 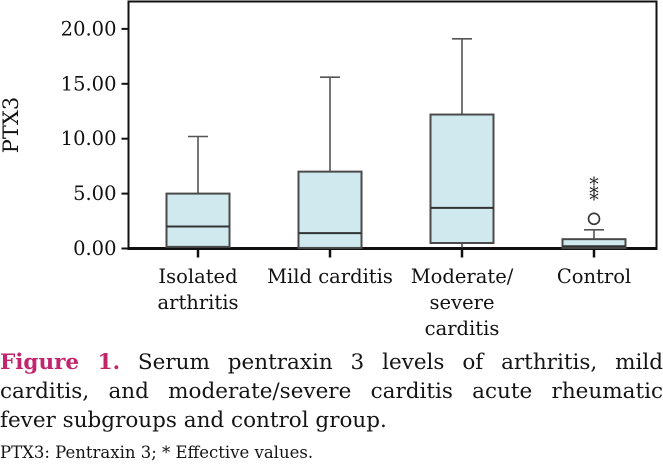 What do you see at coordinates (594, 243) in the screenshot?
I see `box-control` at bounding box center [594, 243].